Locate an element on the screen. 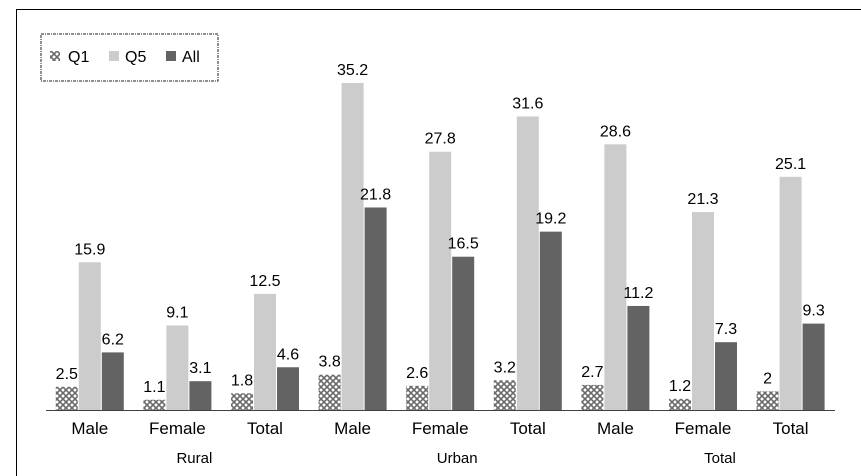  data-label-q1-4: 2.6 is located at coordinates (417, 373).